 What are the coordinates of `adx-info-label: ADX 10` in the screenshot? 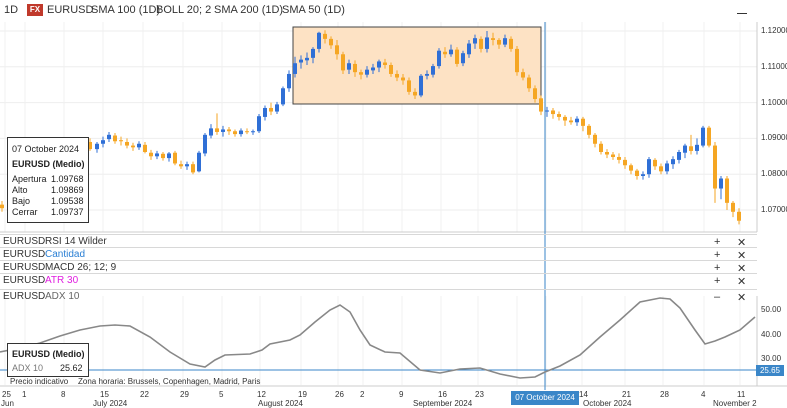 It's located at (28, 368).